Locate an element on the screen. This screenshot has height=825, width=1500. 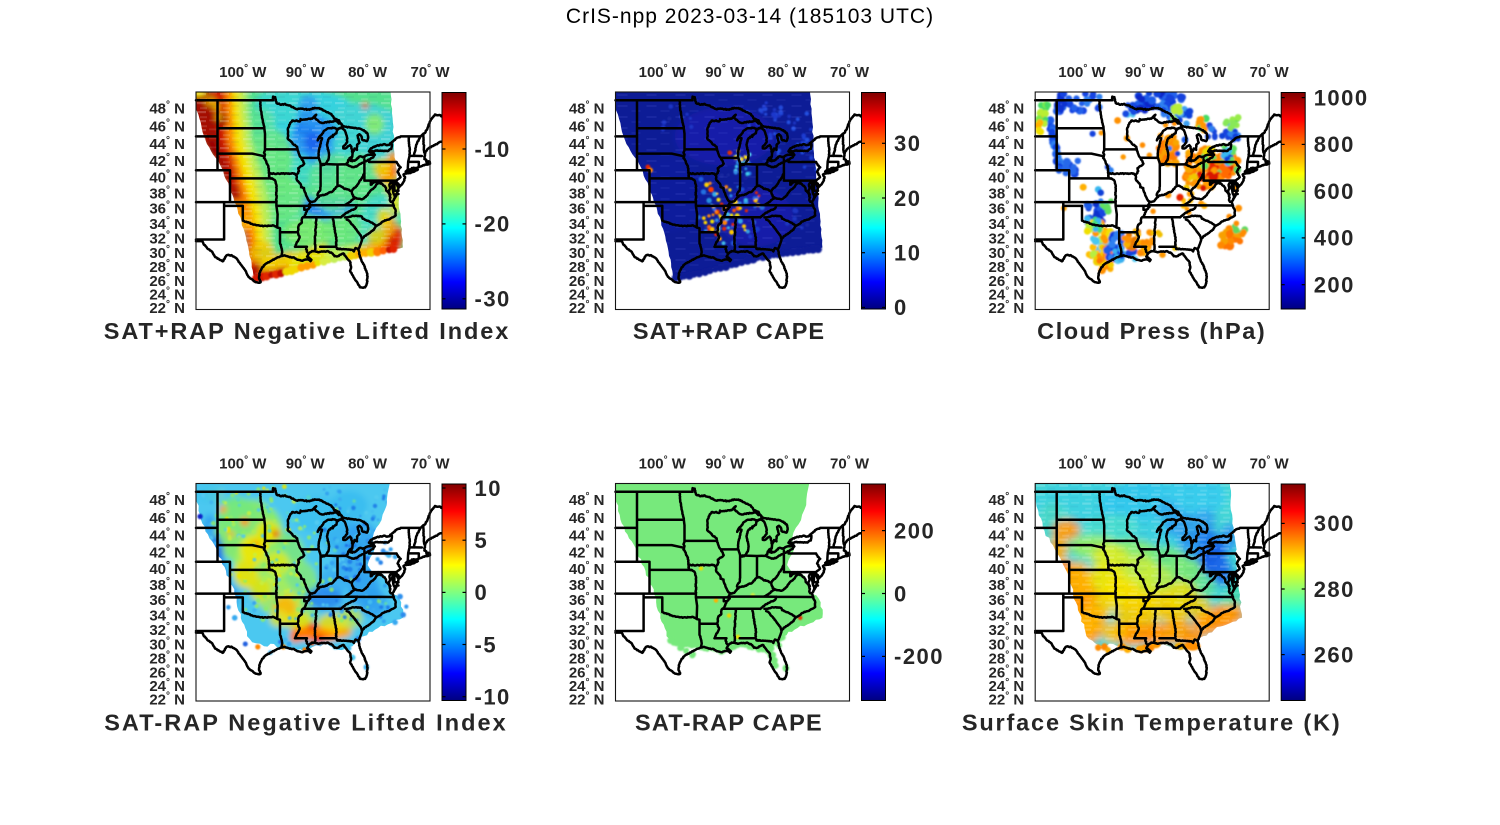
svg-text: SAT+RAP CAPE is located at coordinates (729, 331).